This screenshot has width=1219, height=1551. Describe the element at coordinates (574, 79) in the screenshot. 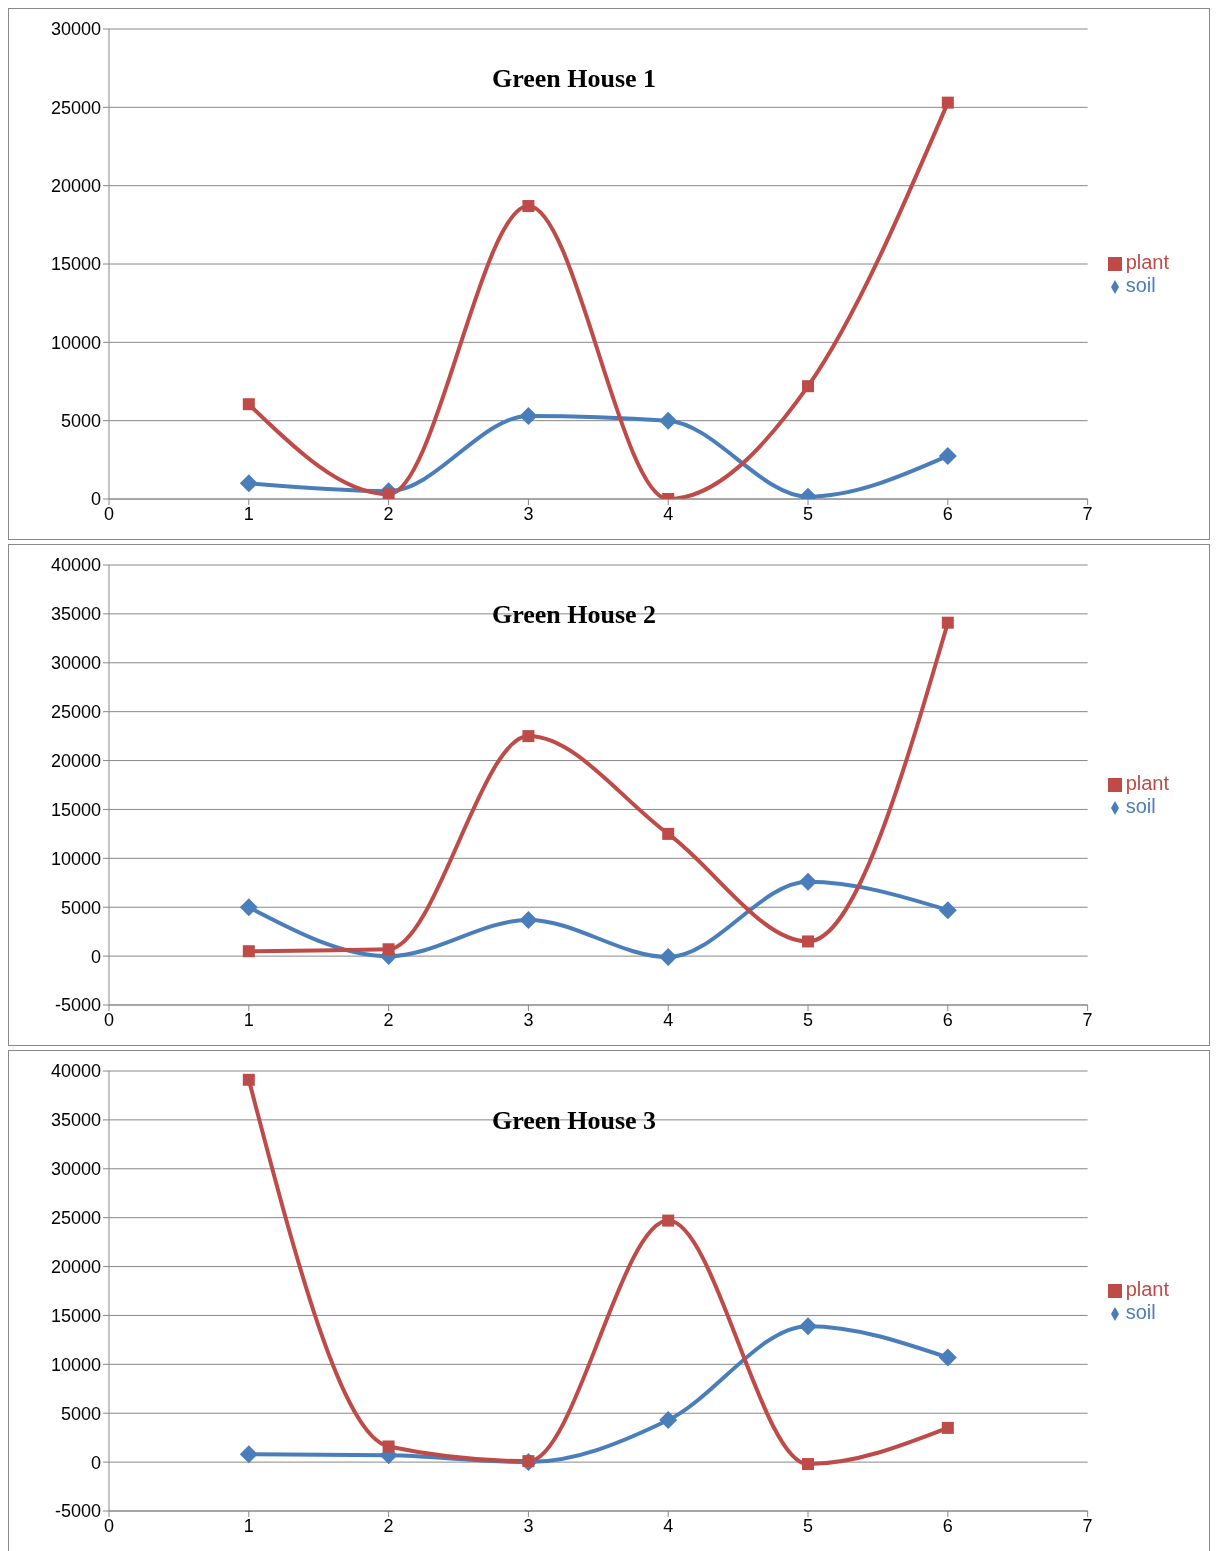

I see `text: Green House 1` at that location.